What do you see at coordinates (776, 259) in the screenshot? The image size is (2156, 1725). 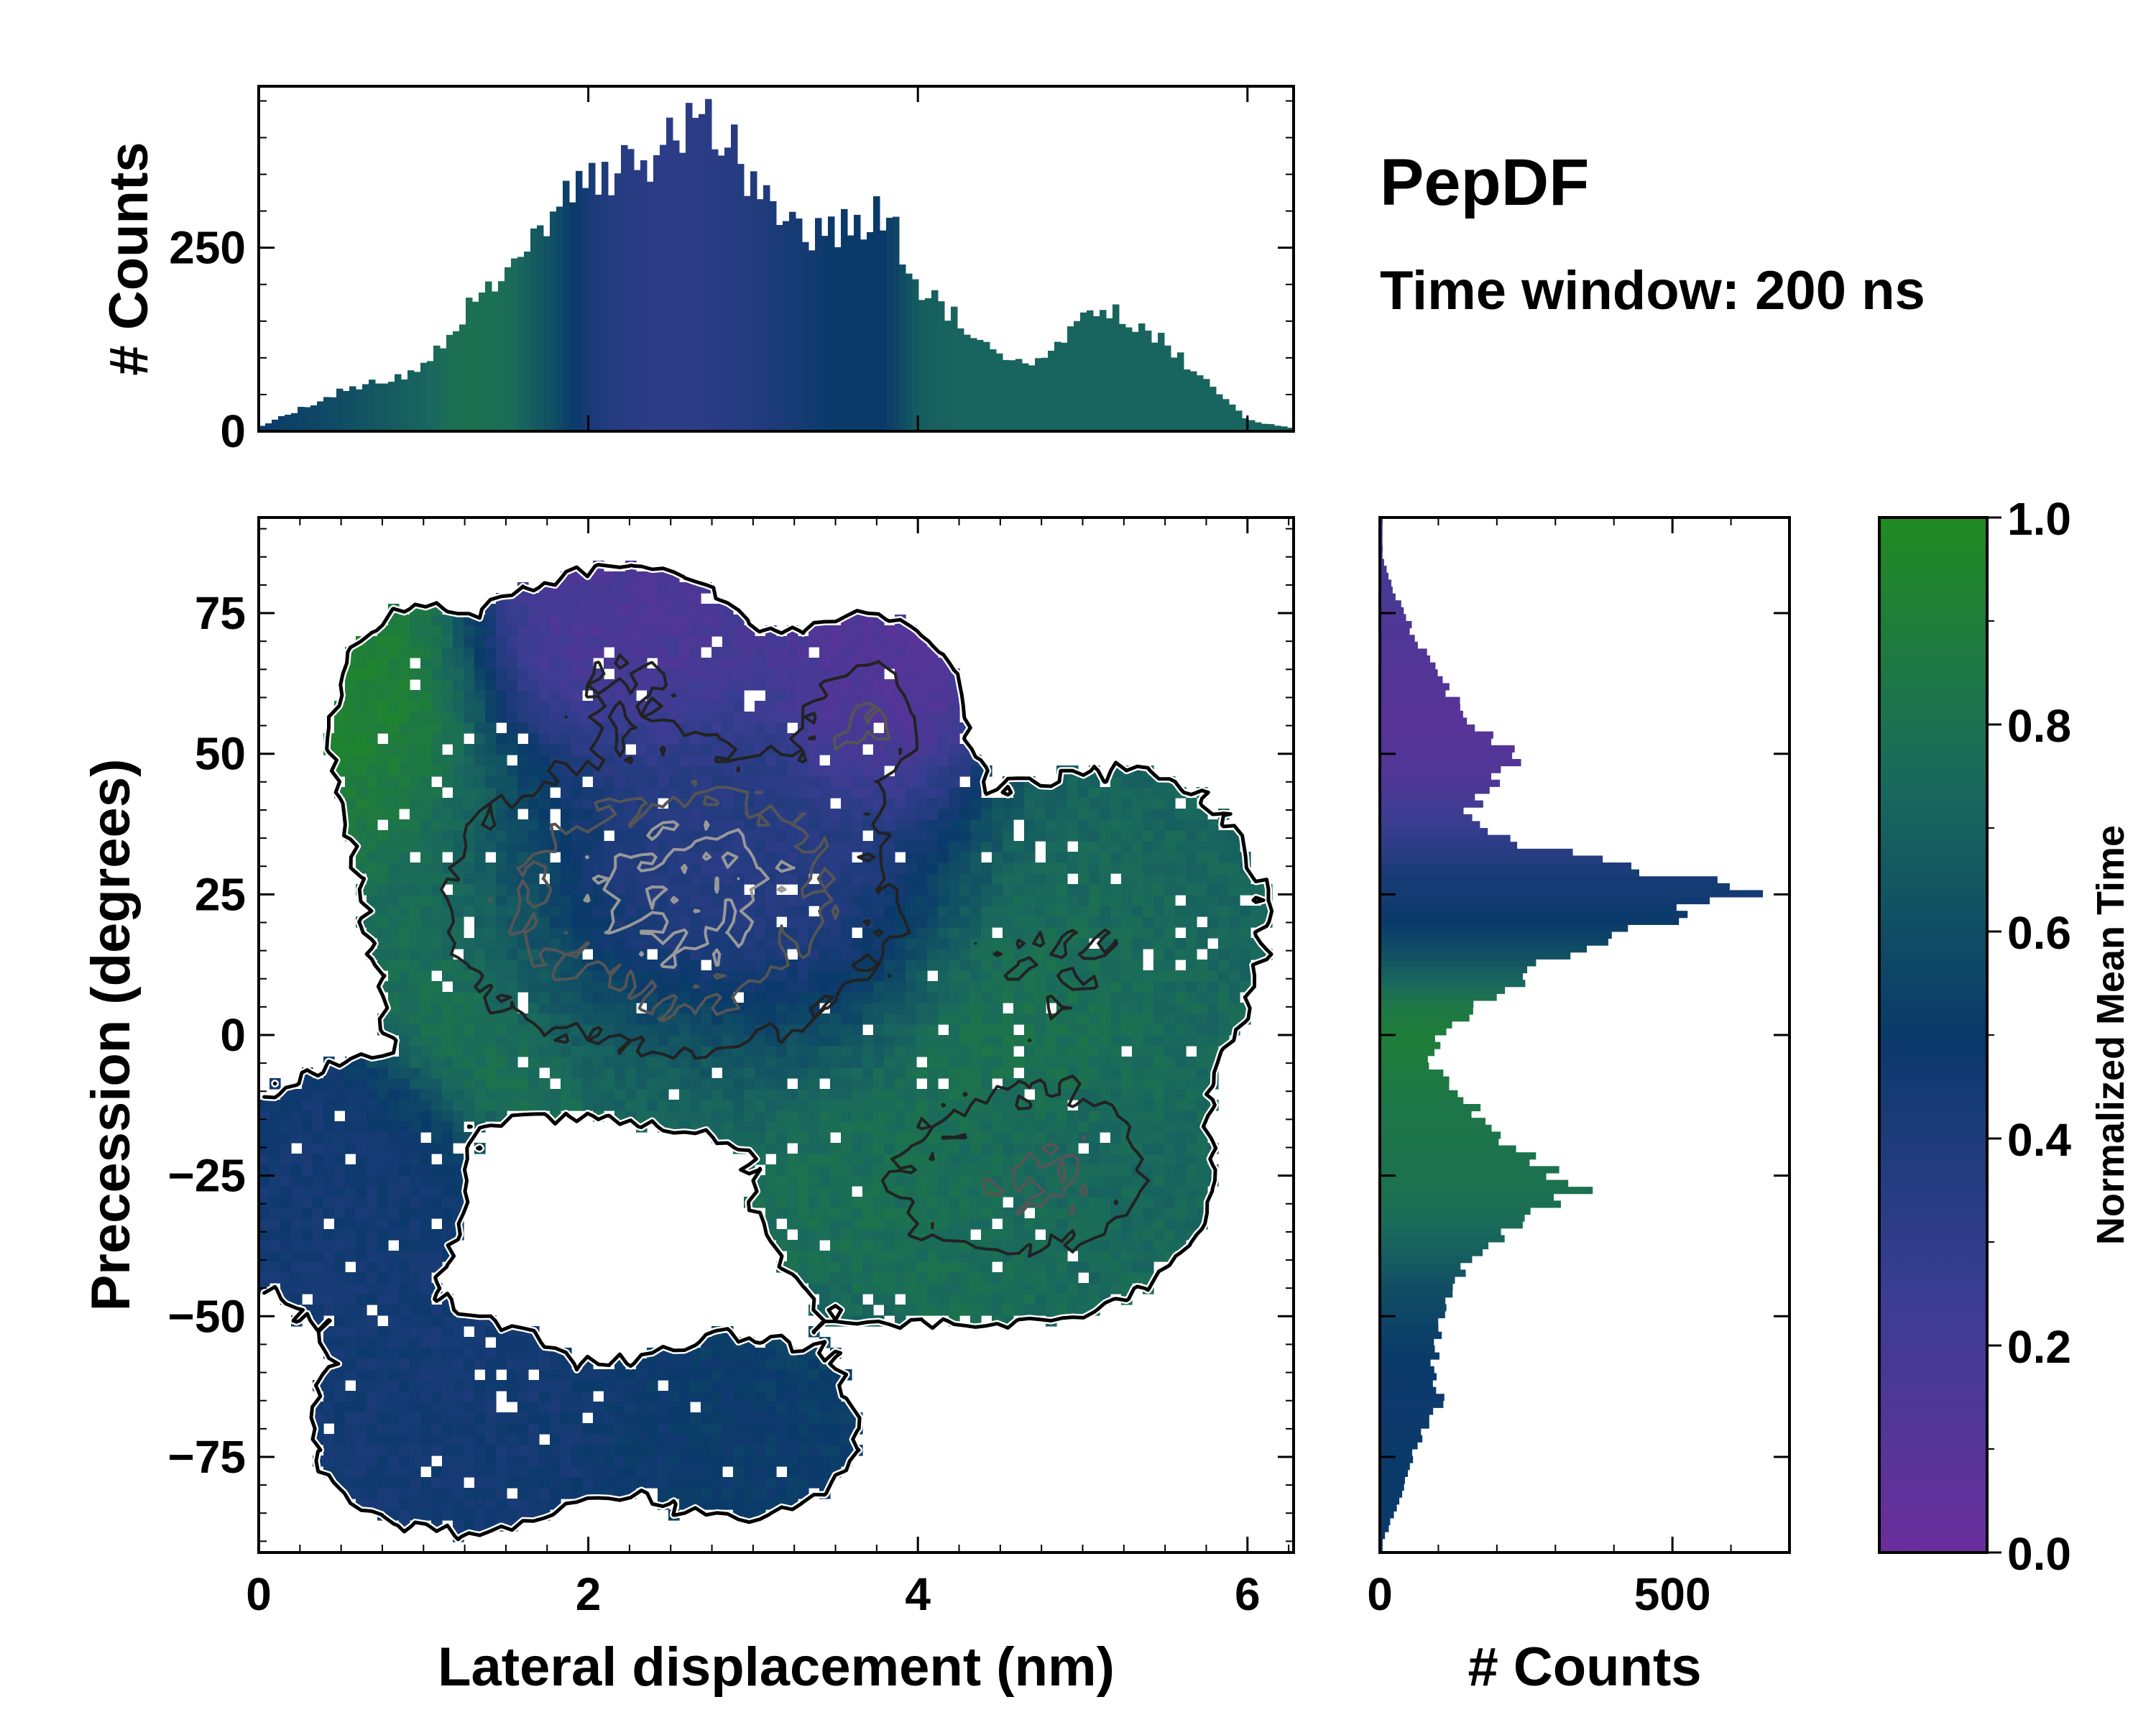 I see `top-histogram-frame` at bounding box center [776, 259].